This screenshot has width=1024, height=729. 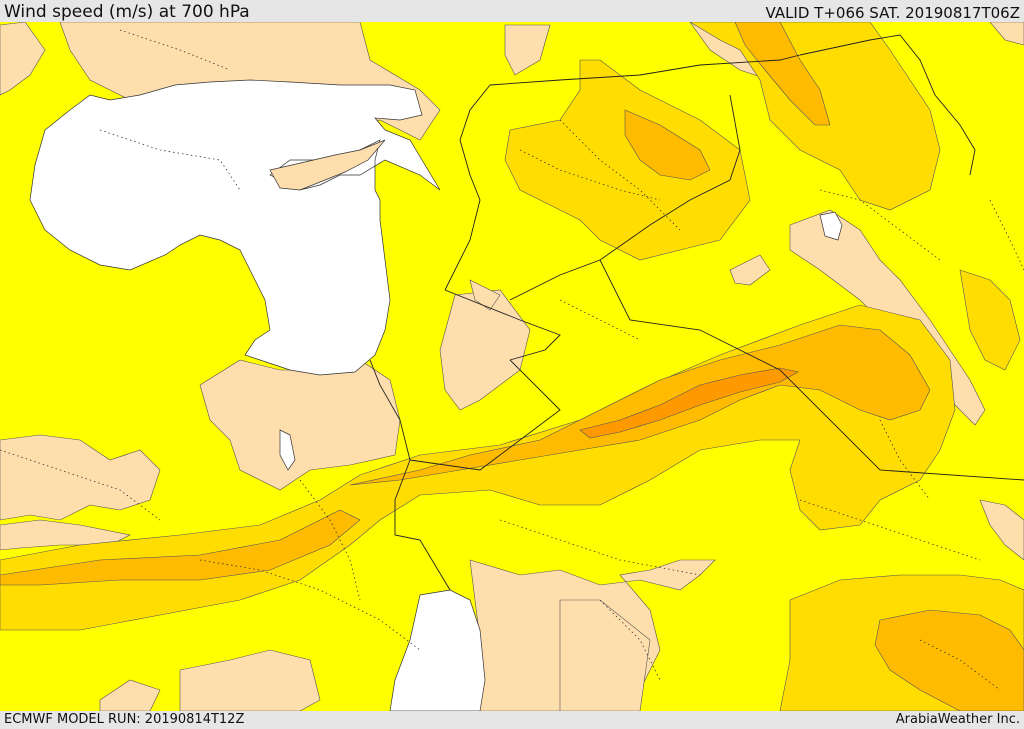 I want to click on cyprus-island, so click(x=327, y=165).